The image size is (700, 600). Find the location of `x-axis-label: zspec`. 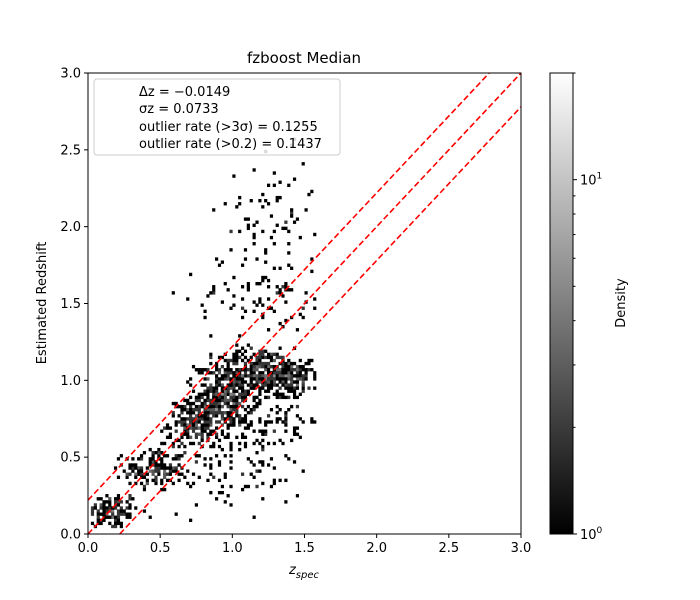

x-axis-label: zspec is located at coordinates (304, 572).